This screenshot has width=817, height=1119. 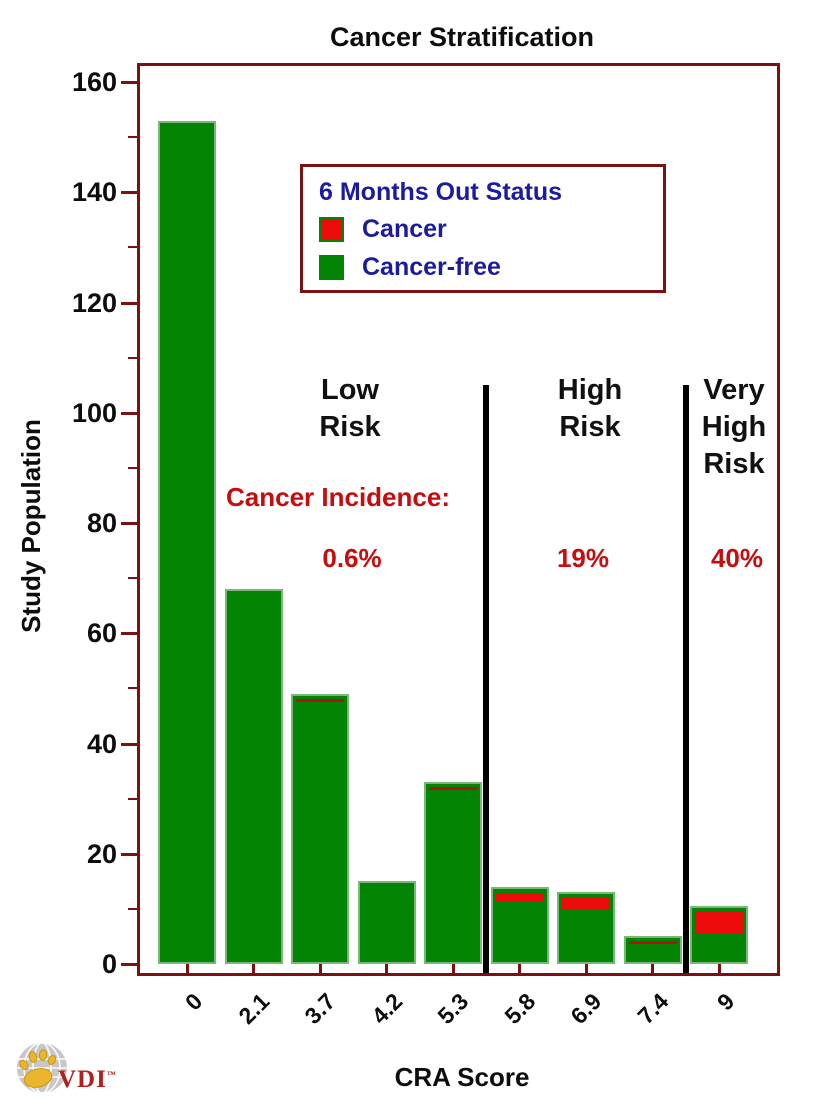 I want to click on y-tick-label: 0, so click(x=109, y=964).